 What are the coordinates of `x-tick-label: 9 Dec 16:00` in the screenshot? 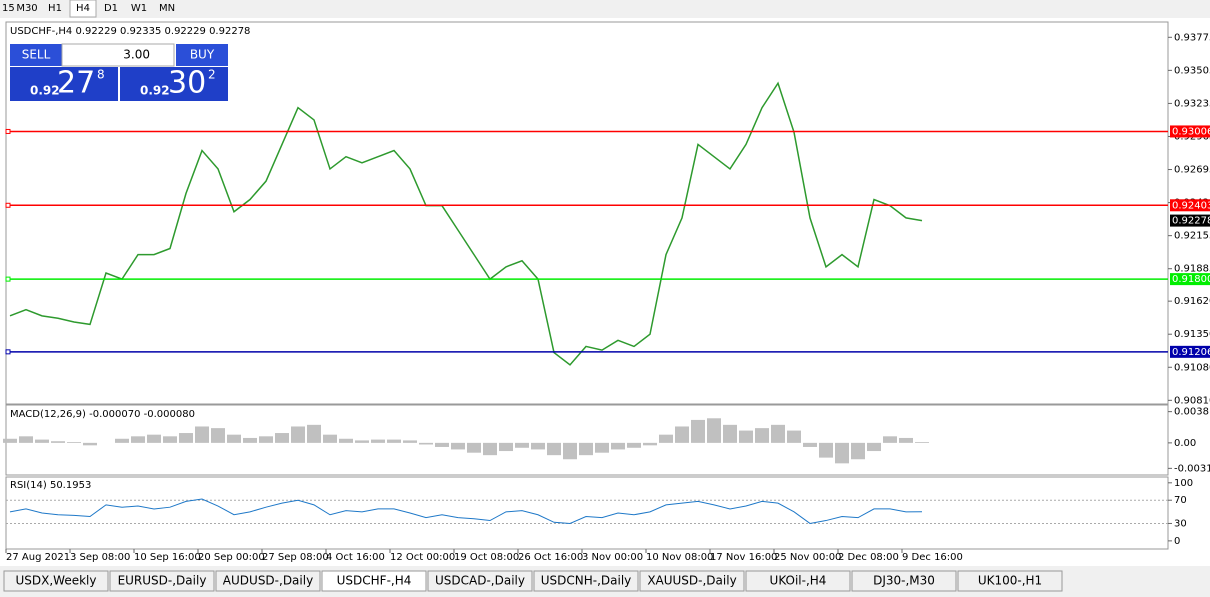 It's located at (932, 557).